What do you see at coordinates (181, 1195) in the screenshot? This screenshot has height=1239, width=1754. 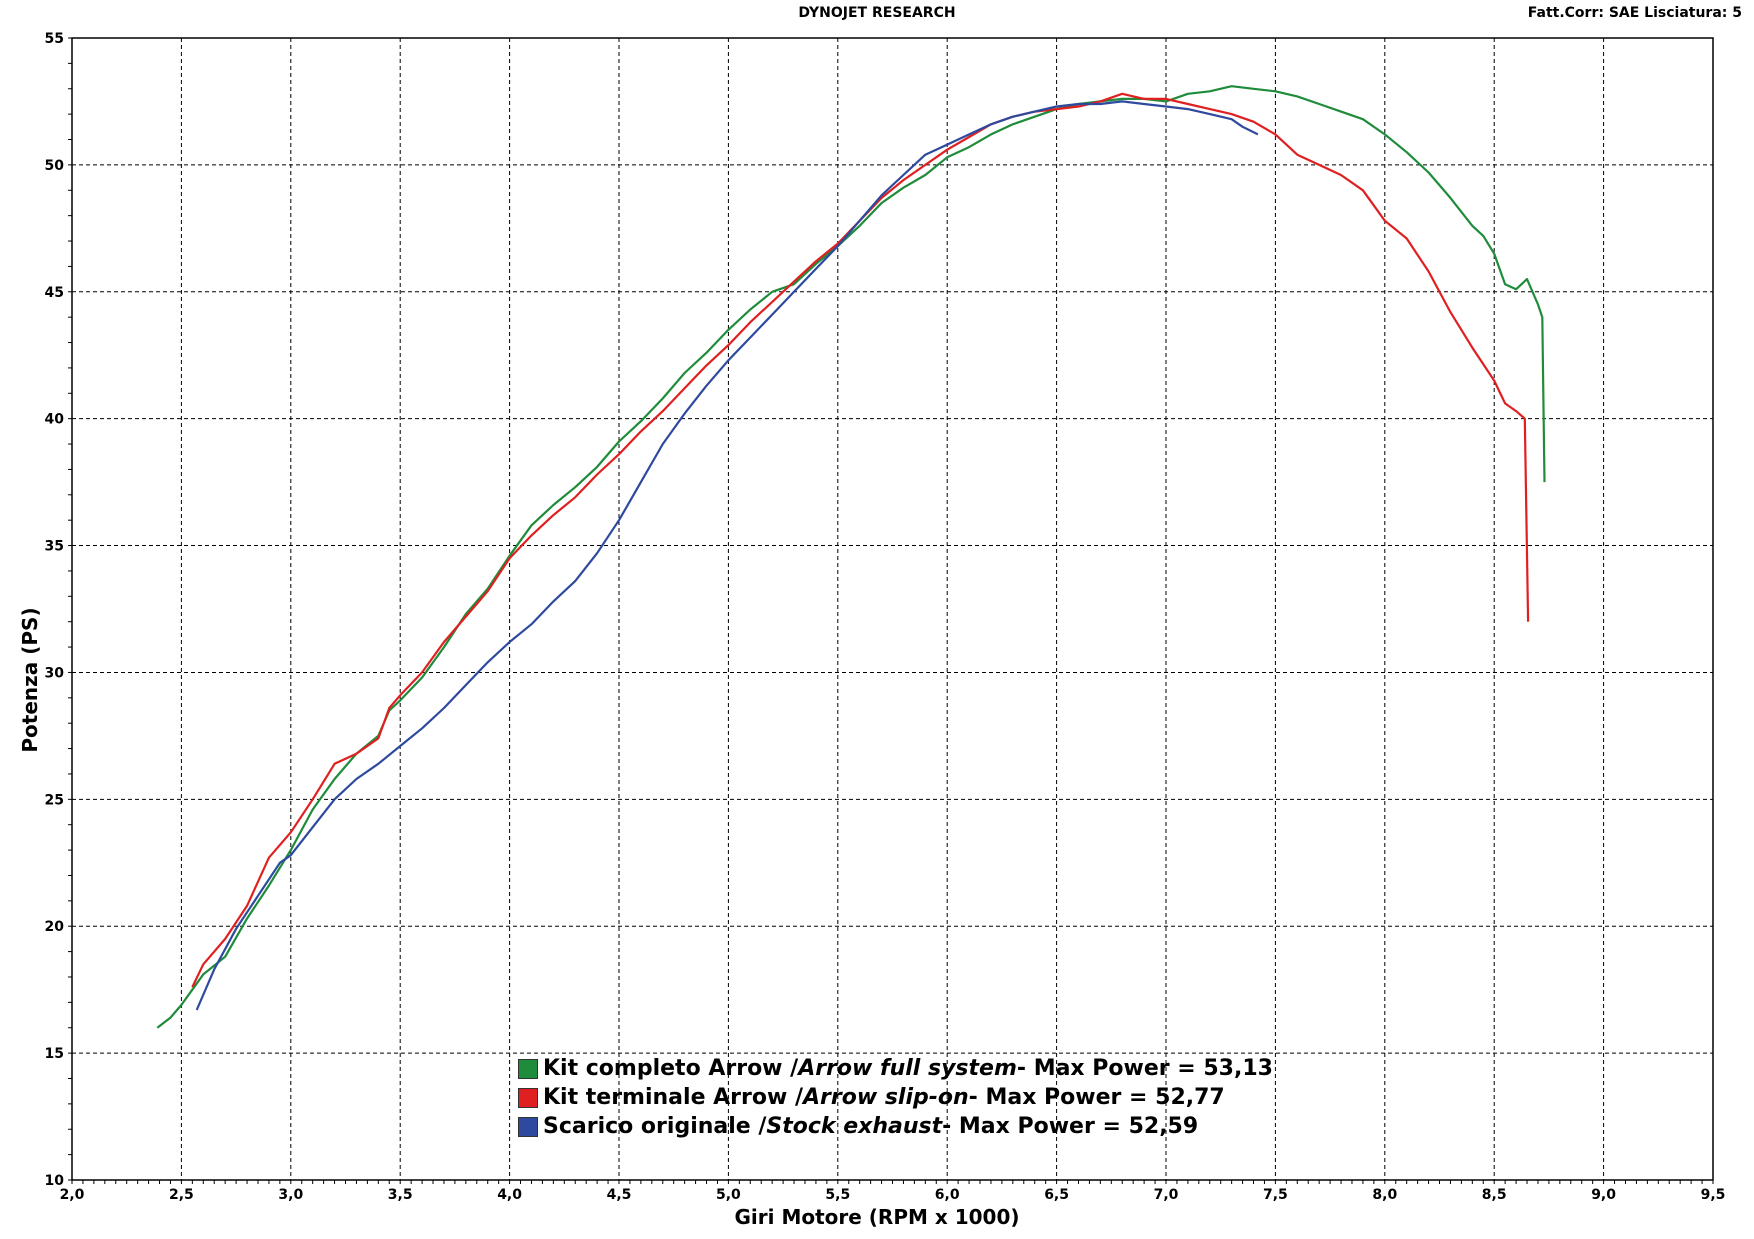 I see `x-tick-label: 2,5` at bounding box center [181, 1195].